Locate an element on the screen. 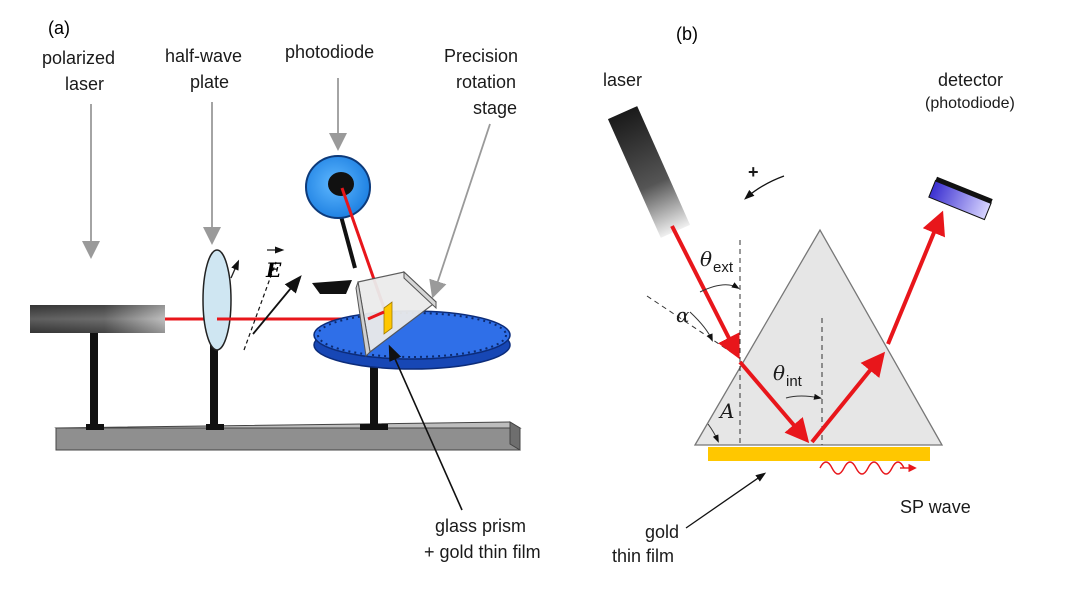 The width and height of the screenshot is (1087, 590). glass-prism is located at coordinates (396, 314).